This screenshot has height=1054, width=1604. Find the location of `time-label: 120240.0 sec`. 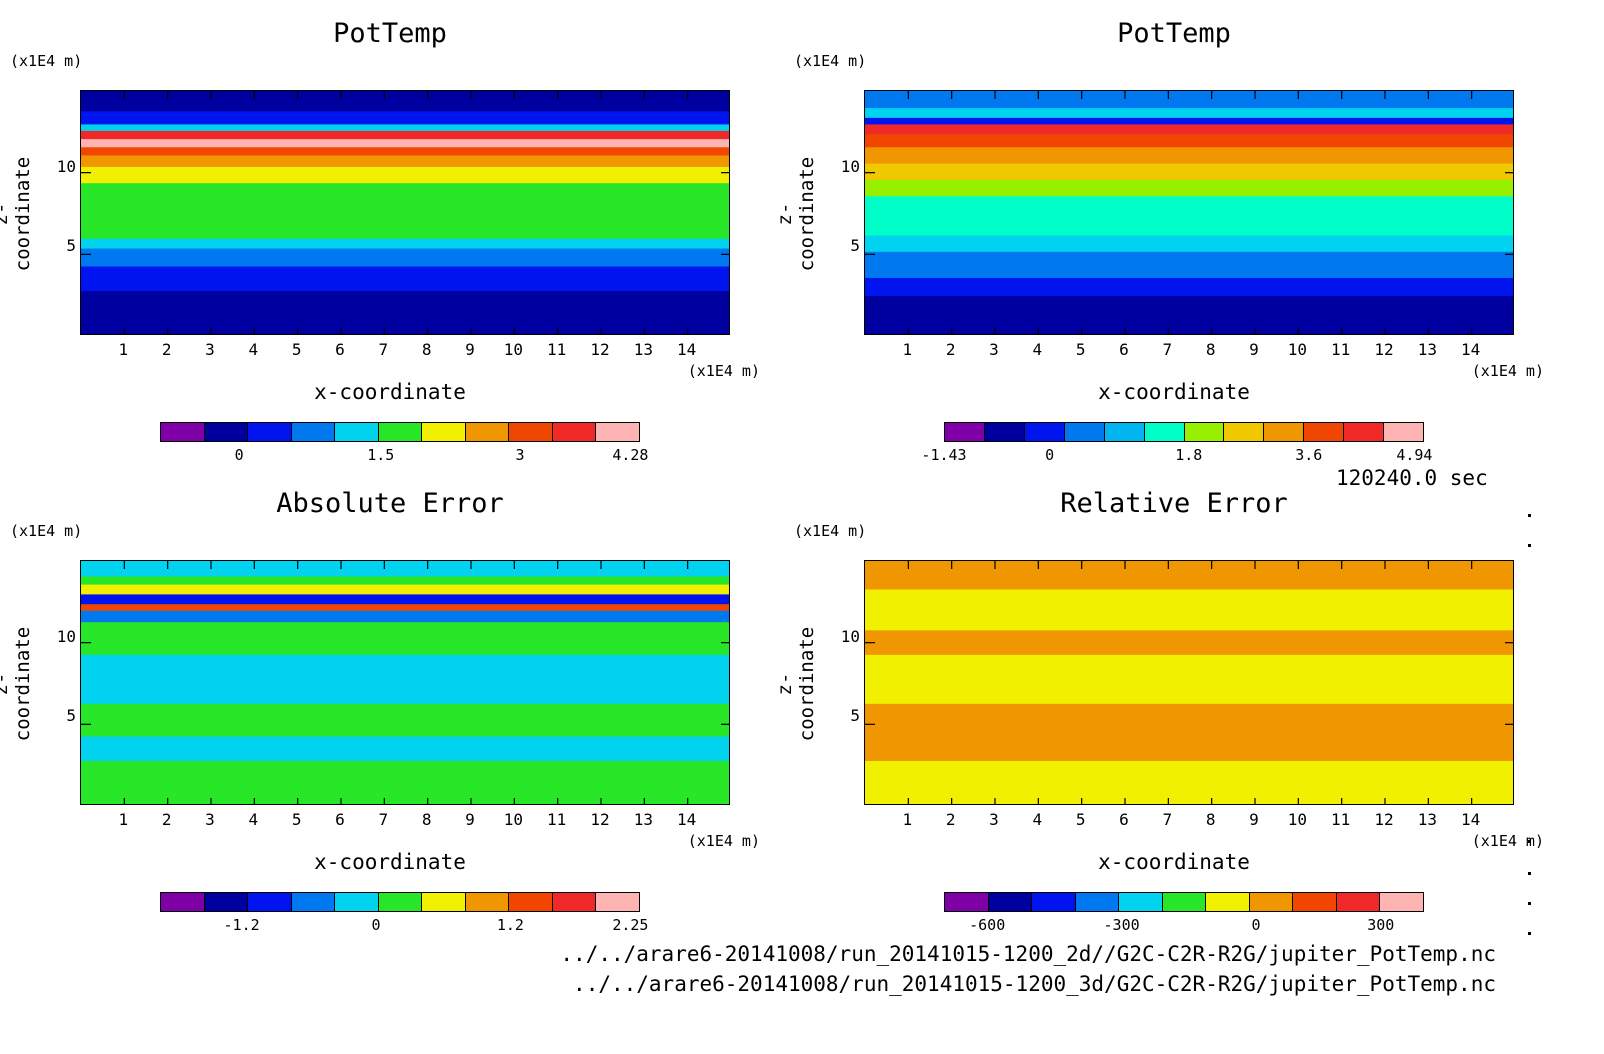

time-label: 120240.0 sec is located at coordinates (1412, 478).